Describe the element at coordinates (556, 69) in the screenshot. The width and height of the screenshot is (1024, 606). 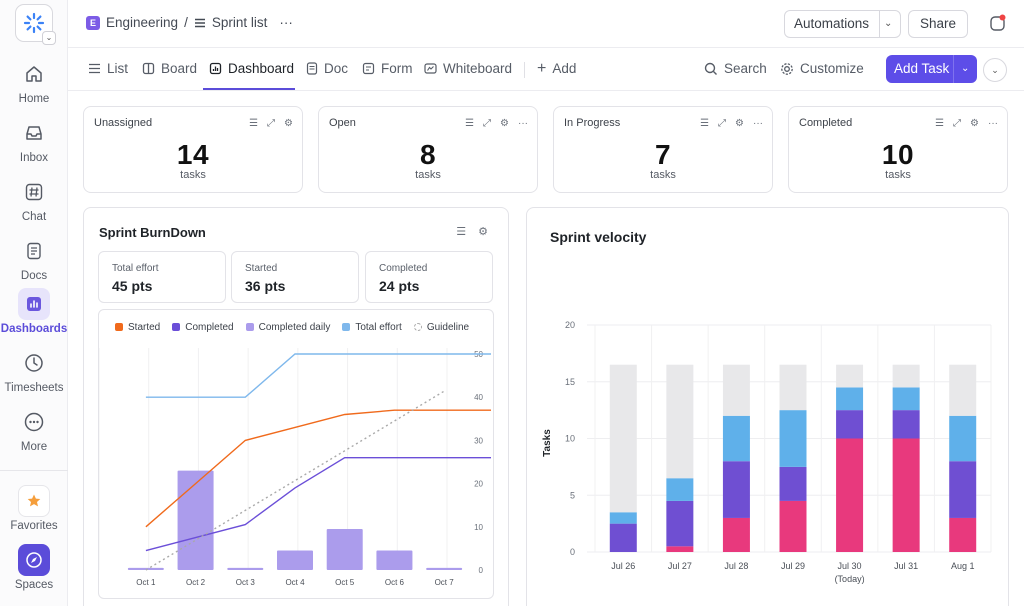
I see `add-view-button: + Add` at that location.